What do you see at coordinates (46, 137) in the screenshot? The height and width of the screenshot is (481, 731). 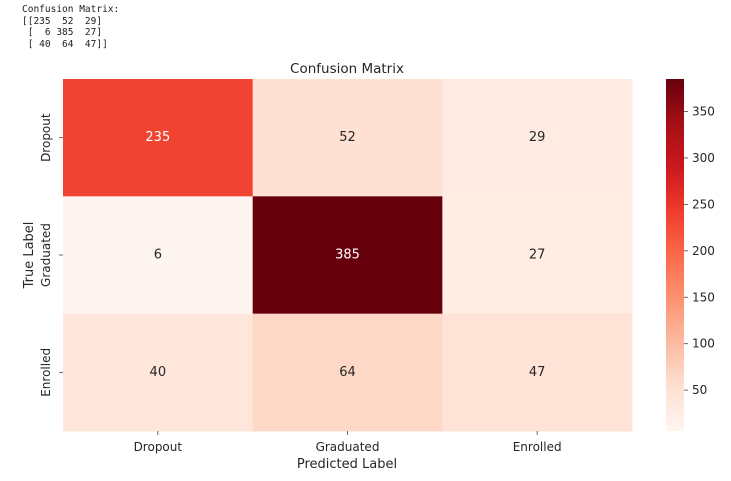 I see `y-tick-label: Dropout` at bounding box center [46, 137].